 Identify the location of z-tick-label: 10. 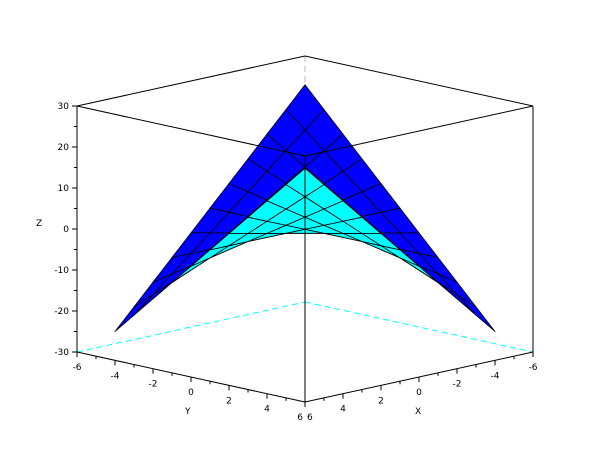
(64, 189).